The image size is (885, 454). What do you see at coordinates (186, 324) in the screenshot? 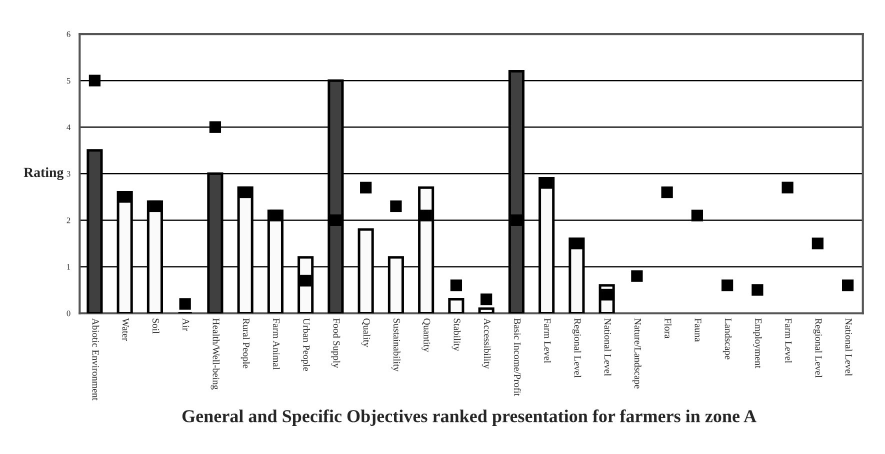
I see `x-tick-label: Air` at bounding box center [186, 324].